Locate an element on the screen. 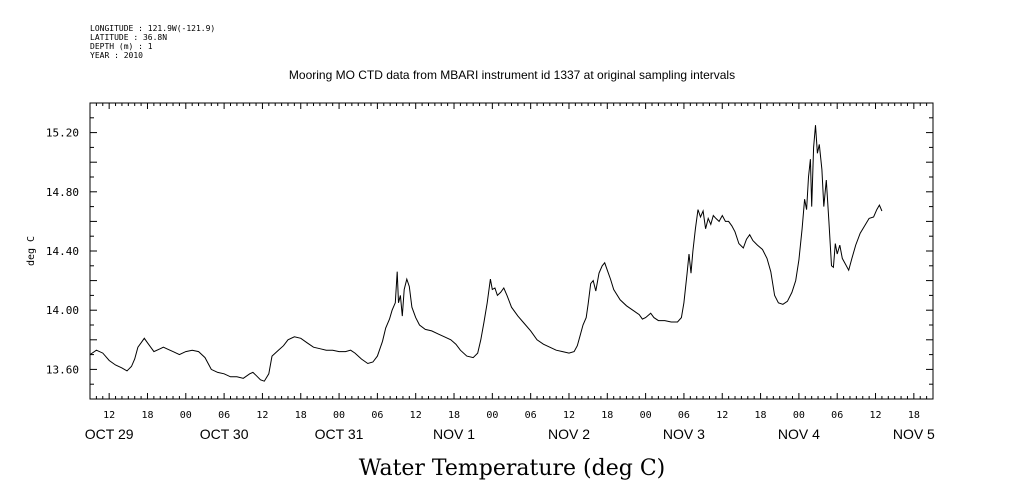 The image size is (1009, 504). y-tick-label: 14.40 is located at coordinates (62, 251).